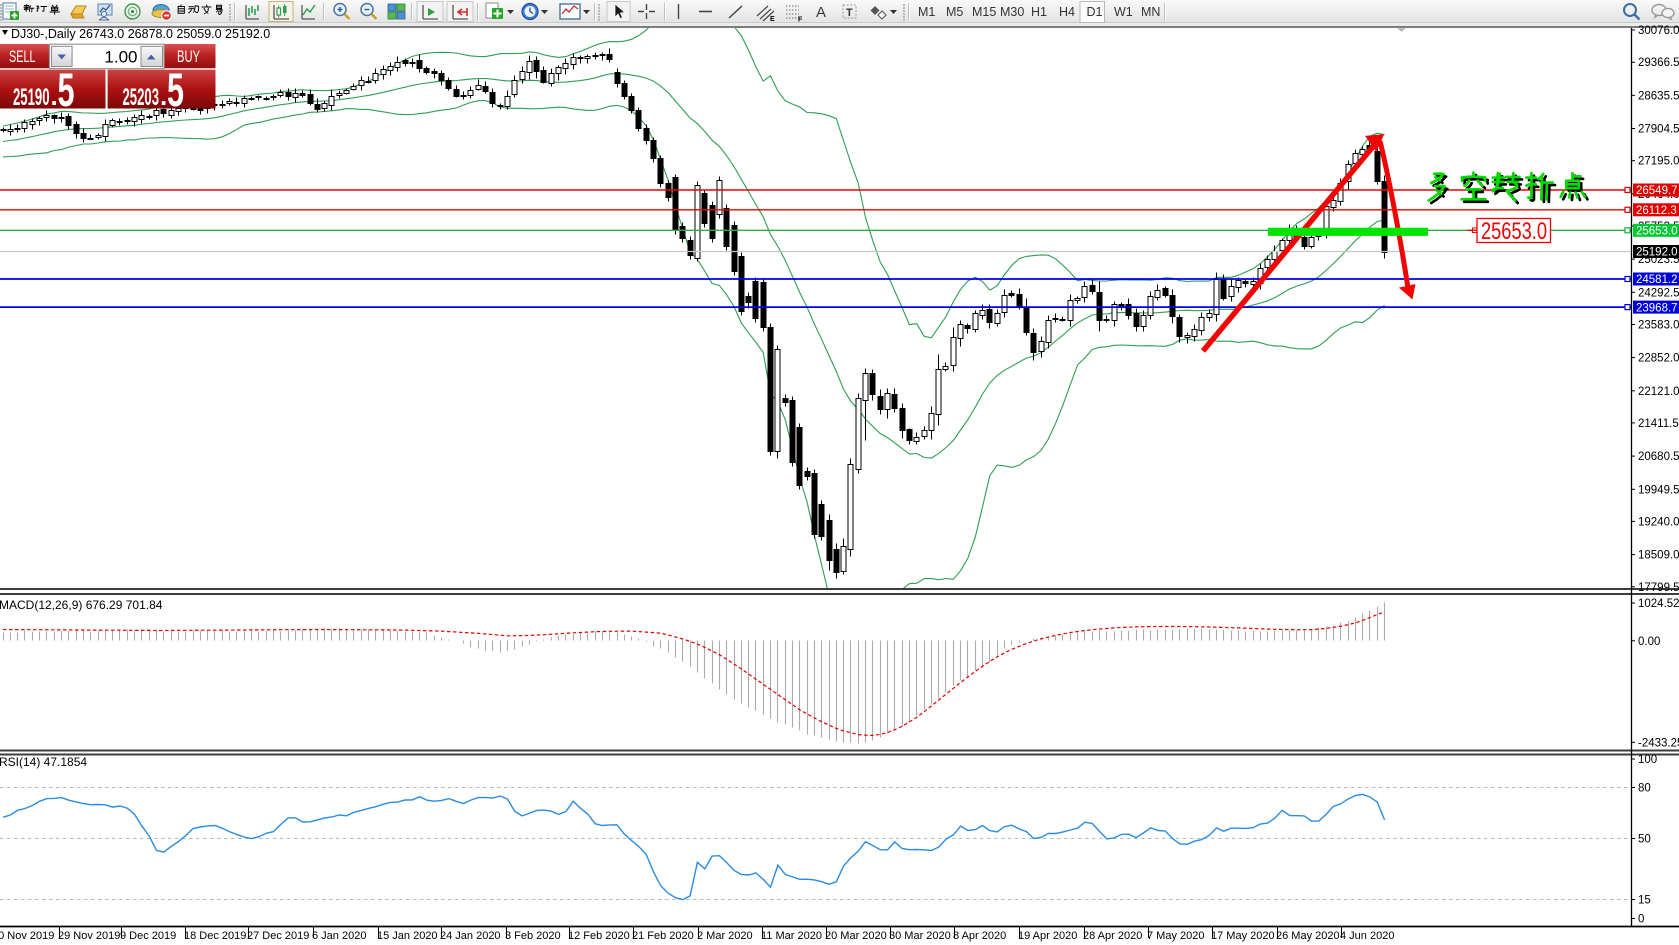 The image size is (1679, 945). What do you see at coordinates (979, 936) in the screenshot?
I see `svg-text: 8 Apr 2020` at bounding box center [979, 936].